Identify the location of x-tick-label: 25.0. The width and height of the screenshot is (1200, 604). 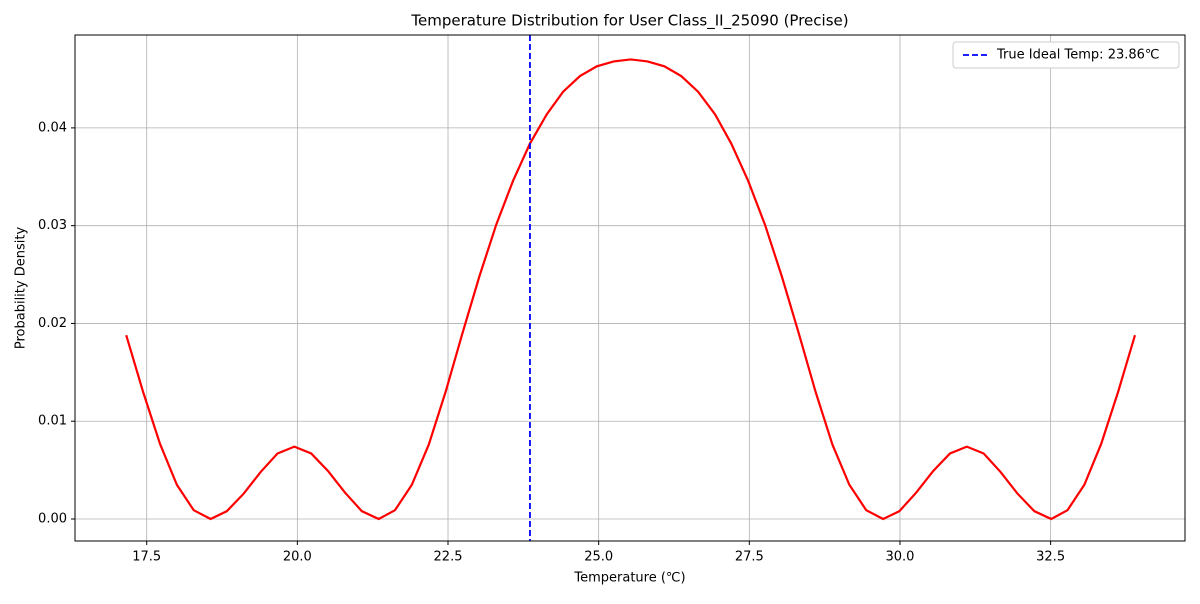
(598, 557).